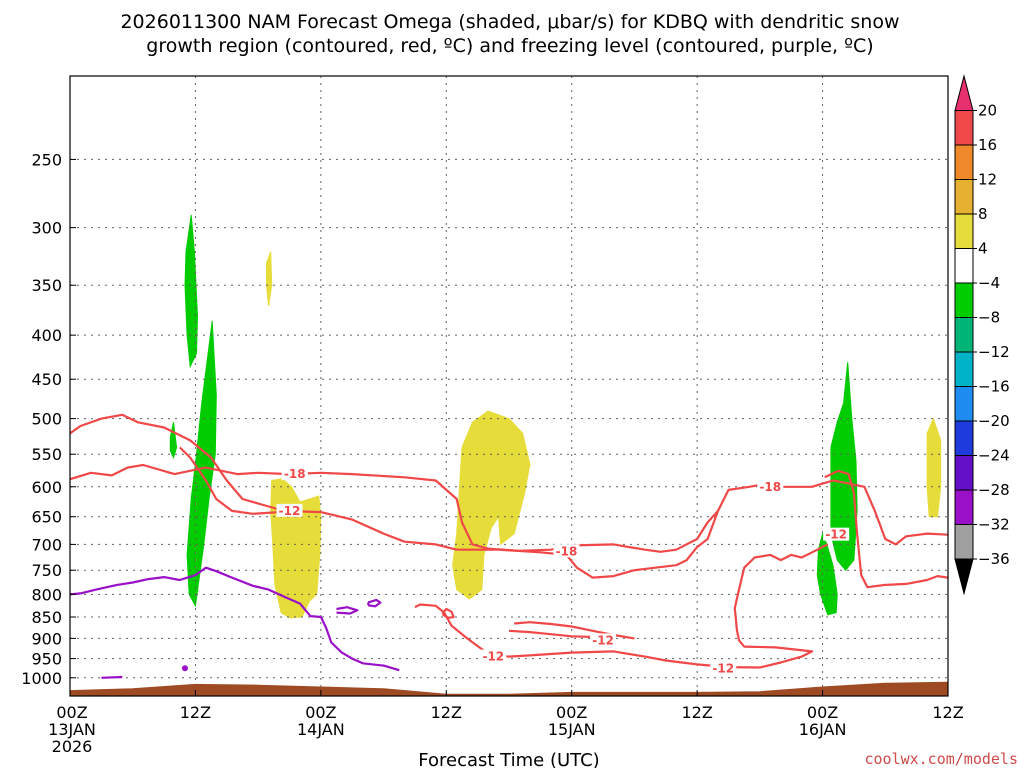 The height and width of the screenshot is (768, 1024). Describe the element at coordinates (561, 634) in the screenshot. I see `dgz-contour-minus12-lower-inner` at that location.